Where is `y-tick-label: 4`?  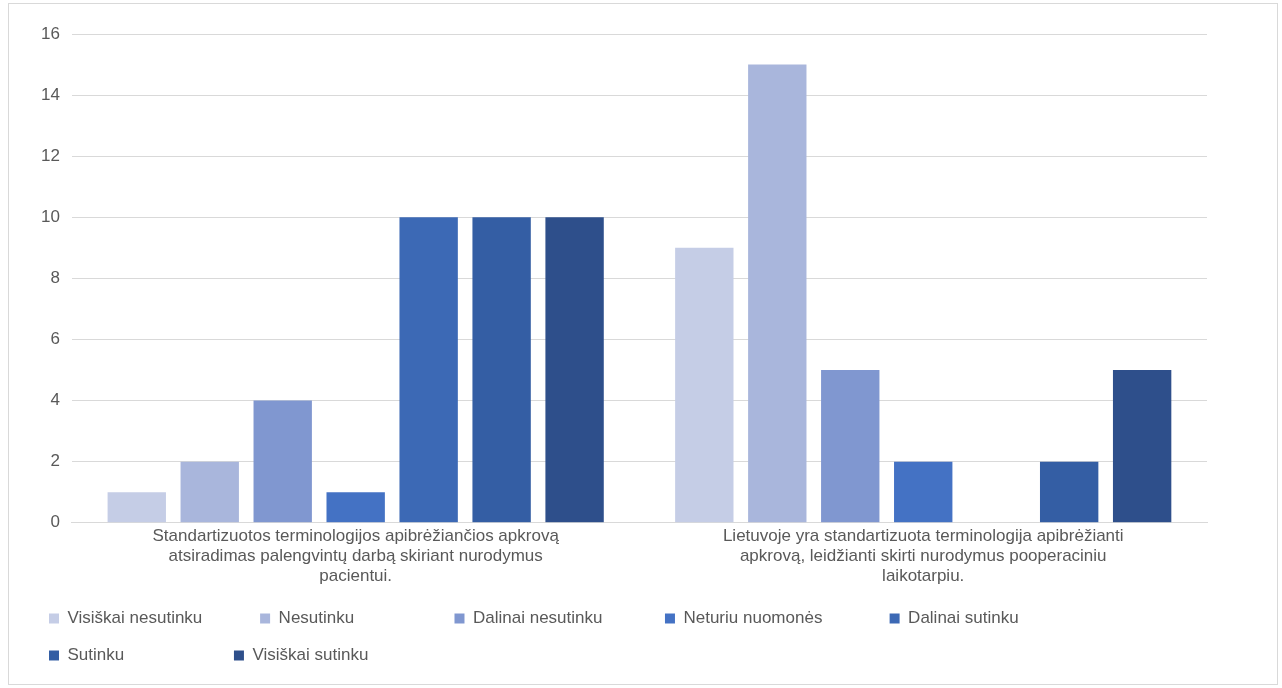 y-tick-label: 4 is located at coordinates (55, 400).